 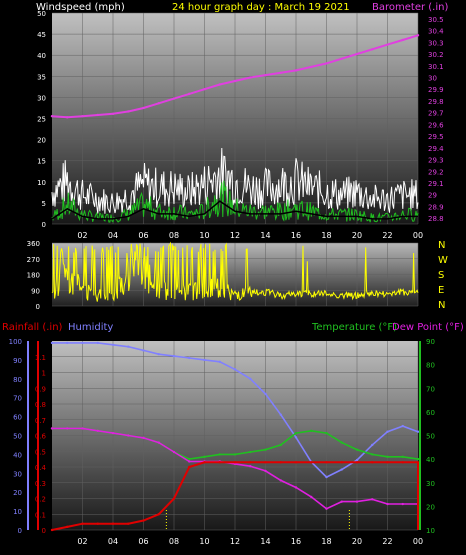 I want to click on temperature-label: Temperature (°F), so click(x=354, y=327).